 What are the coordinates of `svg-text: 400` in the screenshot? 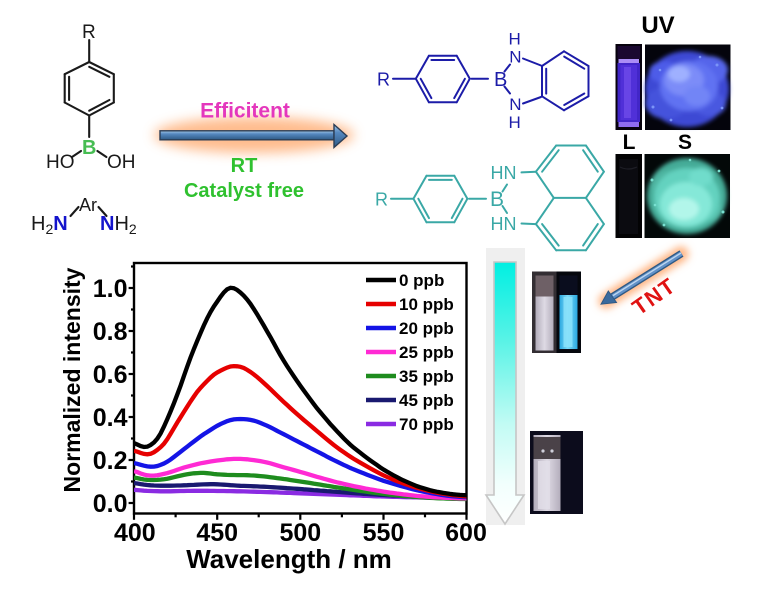 It's located at (135, 533).